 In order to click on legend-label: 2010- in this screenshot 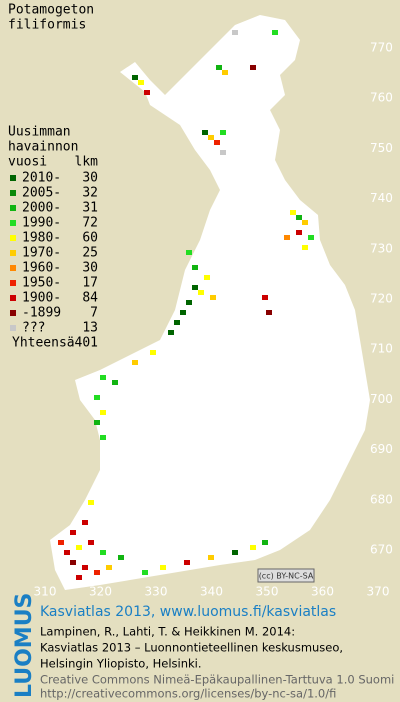, I will do `click(41, 178)`.